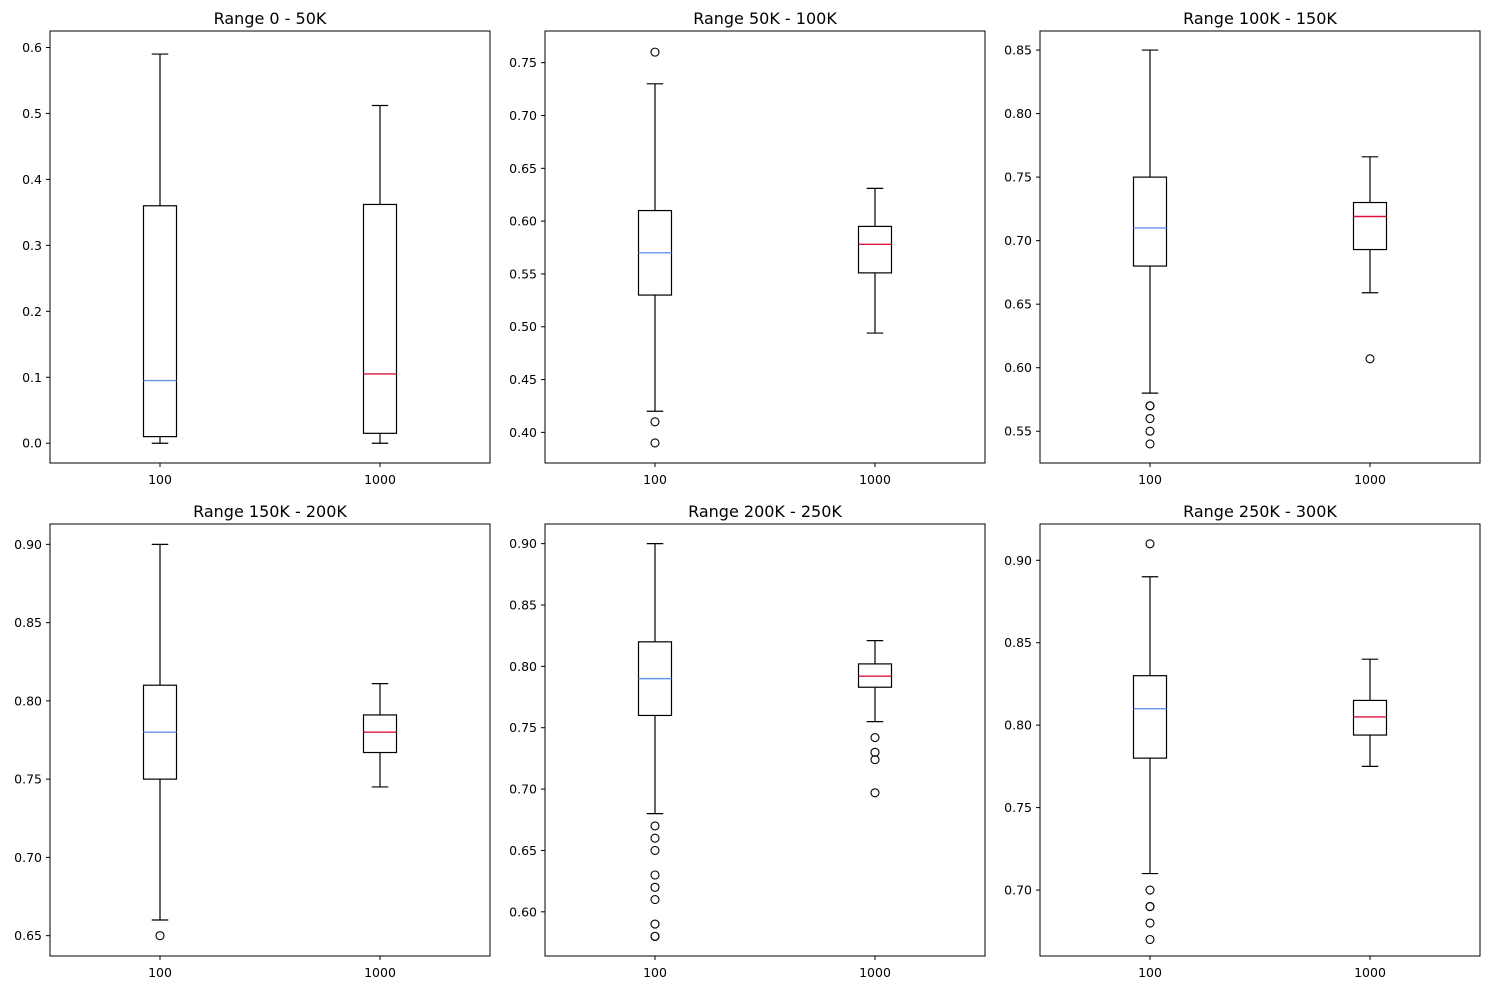  I want to click on y-axis: 0.0 0.1 0.2 0.3 0.4 0.5 0.6, so click(36, 245).